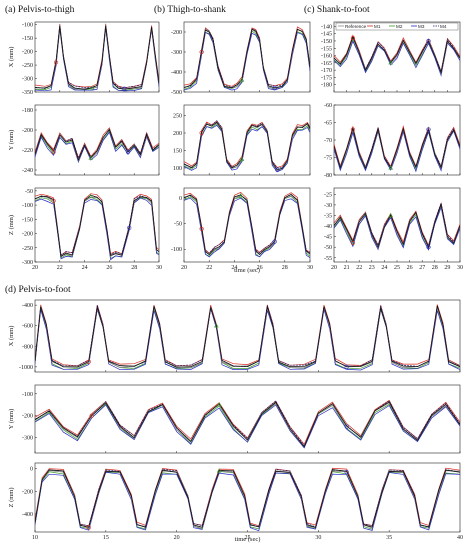 The image size is (469, 550). What do you see at coordinates (38, 289) in the screenshot?
I see `panel-d-title: (d) Pelvis-to-foot` at bounding box center [38, 289].